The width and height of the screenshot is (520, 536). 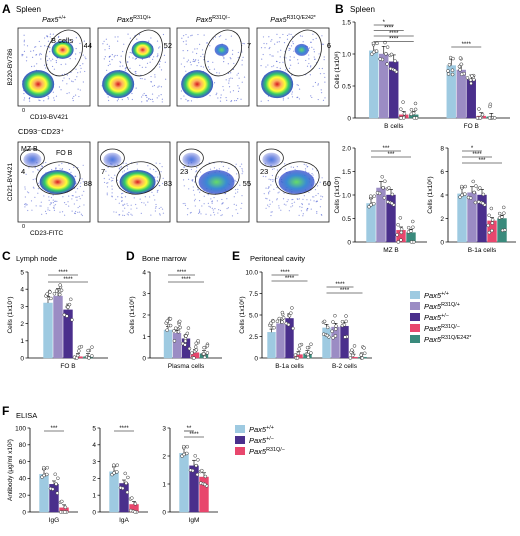 What do you see at coordinates (213, 182) in the screenshot?
I see `flow-plot-mzb-fob` at bounding box center [213, 182].